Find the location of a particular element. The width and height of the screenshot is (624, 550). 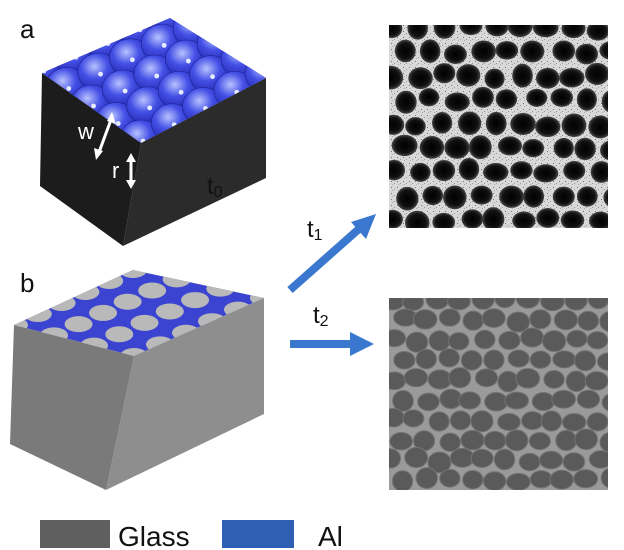

panel-a-side-face is located at coordinates (194, 162).